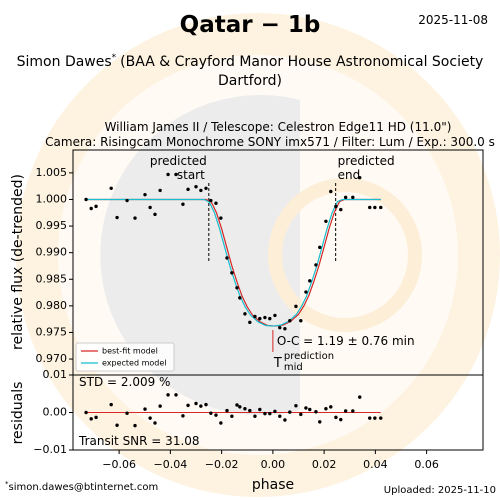 This screenshot has height=500, width=500. What do you see at coordinates (18, 413) in the screenshot?
I see `residual-axis-label: residuals` at bounding box center [18, 413].